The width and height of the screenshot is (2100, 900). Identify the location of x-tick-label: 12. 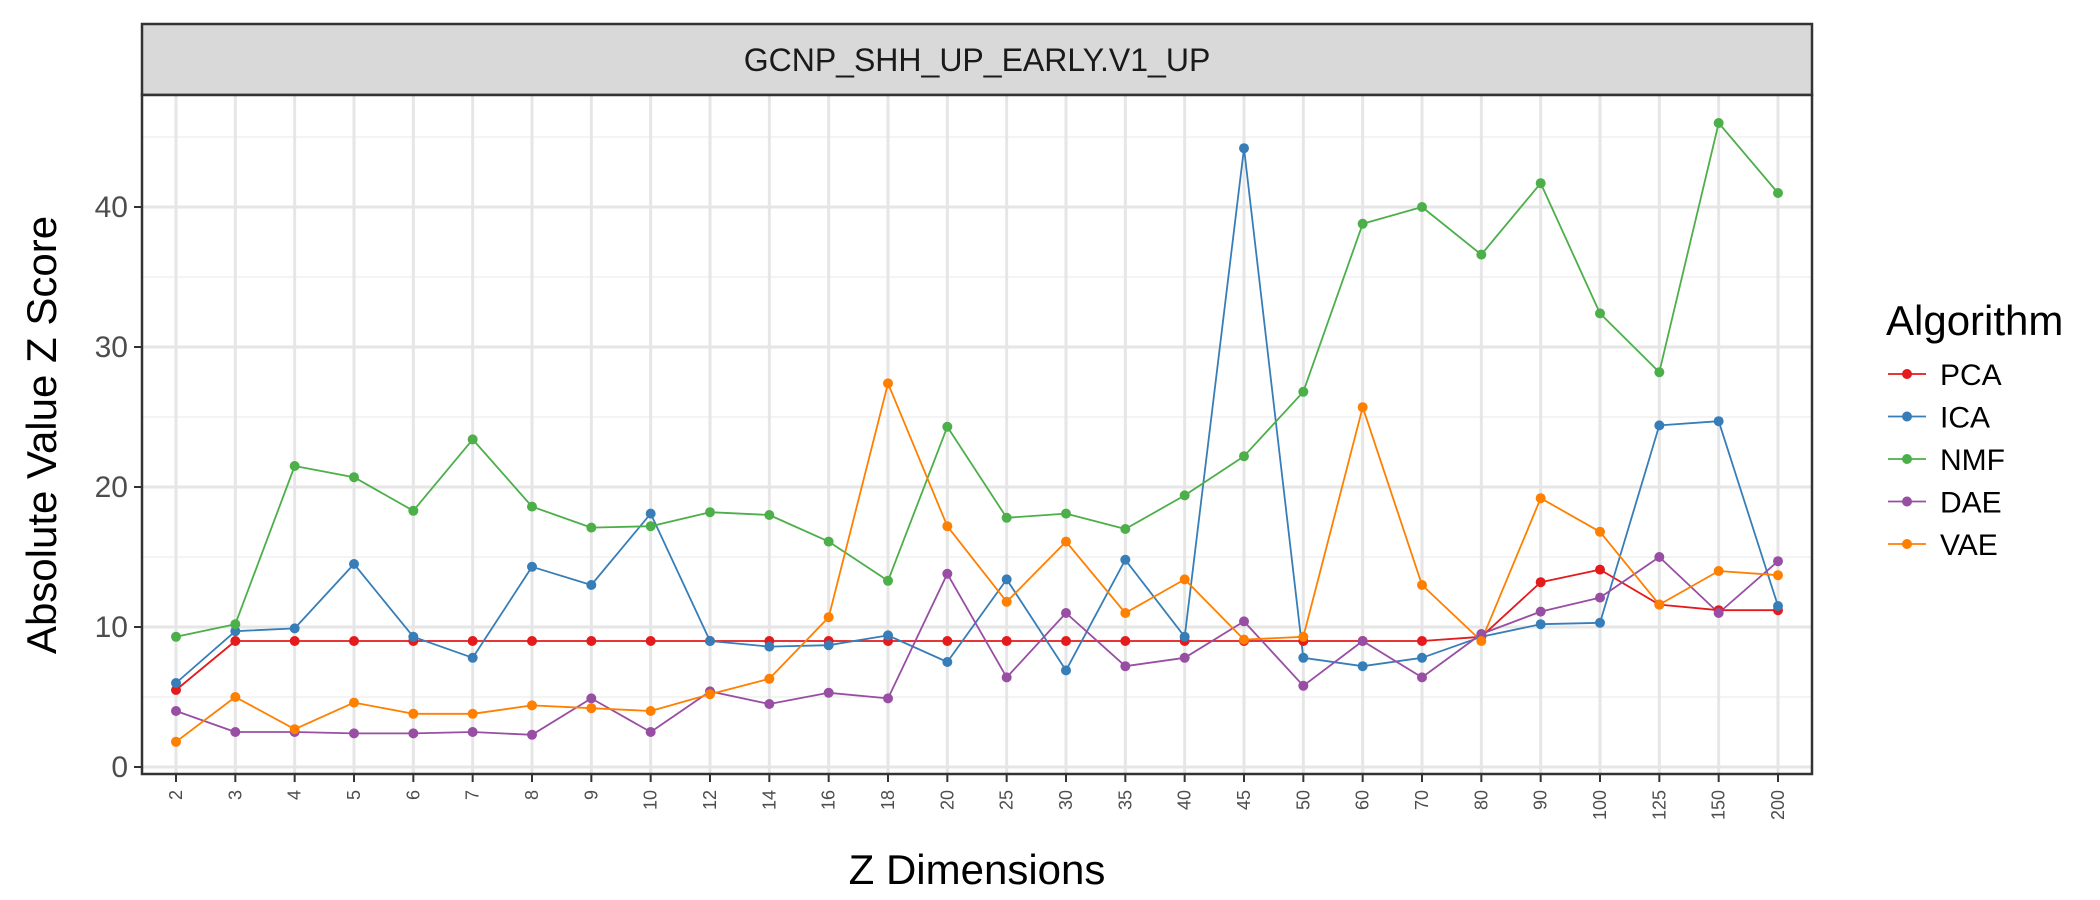
(710, 800).